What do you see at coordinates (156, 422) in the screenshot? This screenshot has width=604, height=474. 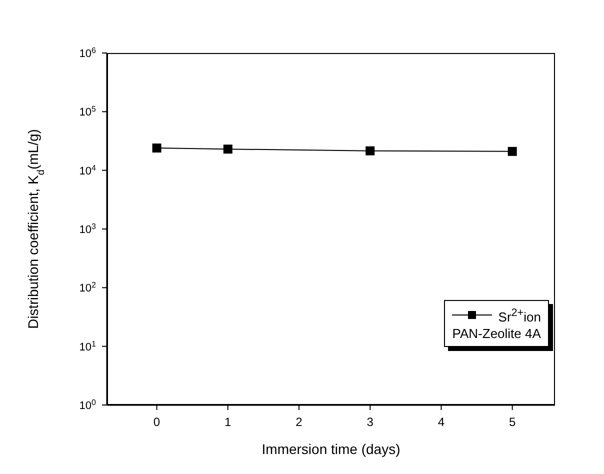 I see `x-tick-label: 0` at bounding box center [156, 422].